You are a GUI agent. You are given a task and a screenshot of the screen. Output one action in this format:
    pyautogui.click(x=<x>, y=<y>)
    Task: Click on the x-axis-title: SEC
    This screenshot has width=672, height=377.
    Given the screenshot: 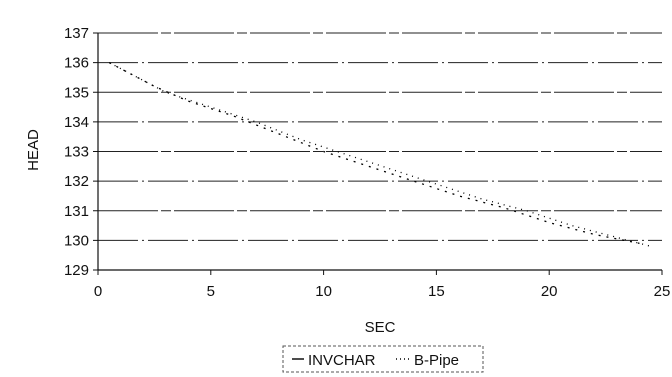 What is the action you would take?
    pyautogui.click(x=380, y=327)
    